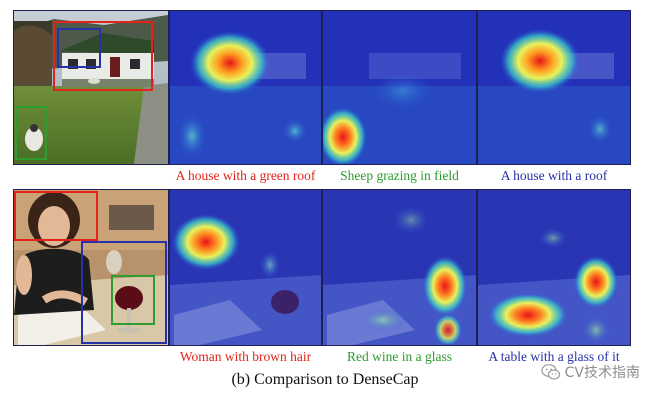 Image resolution: width=650 pixels, height=401 pixels. What do you see at coordinates (550, 372) in the screenshot?
I see `wechat-icon` at bounding box center [550, 372].